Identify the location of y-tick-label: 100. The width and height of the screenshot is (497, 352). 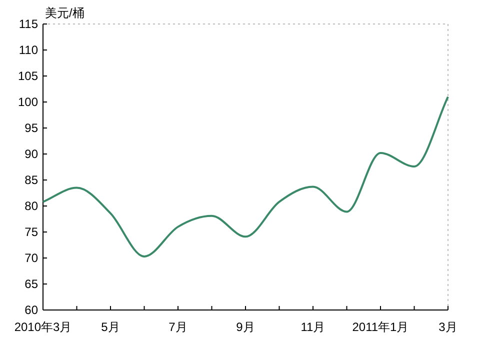
(28, 102).